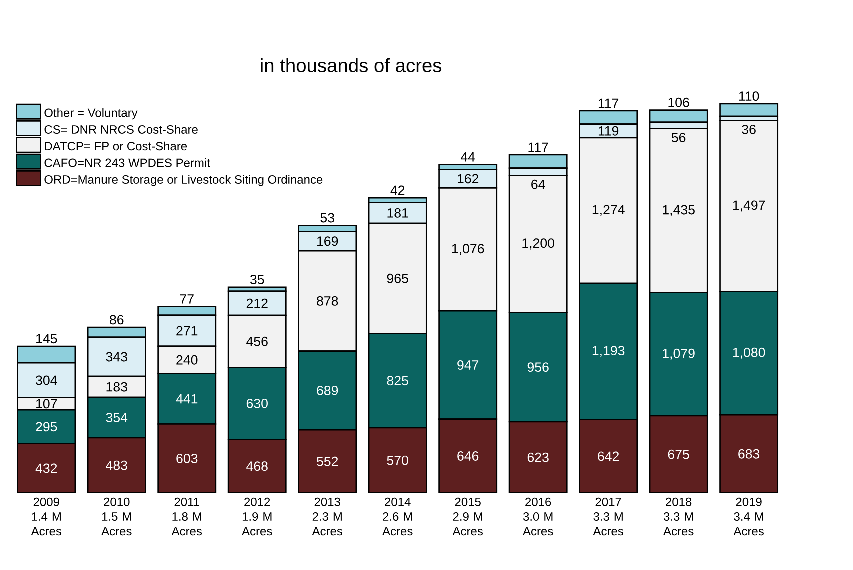 Image resolution: width=853 pixels, height=570 pixels. Describe the element at coordinates (47, 403) in the screenshot. I see `data-label: 107` at that location.